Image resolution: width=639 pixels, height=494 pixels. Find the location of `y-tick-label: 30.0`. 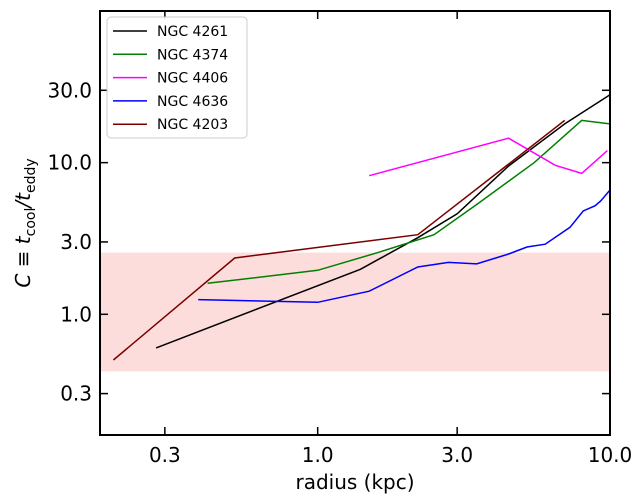

y-tick-label: 30.0 is located at coordinates (69, 90).